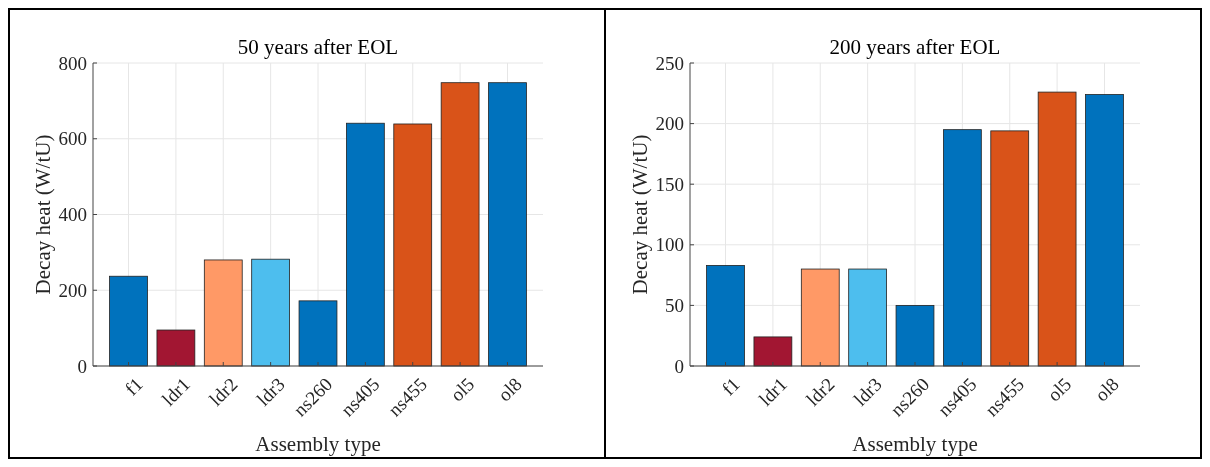 The image size is (1210, 467). Describe the element at coordinates (72, 215) in the screenshot. I see `y-tick-label: 400` at that location.